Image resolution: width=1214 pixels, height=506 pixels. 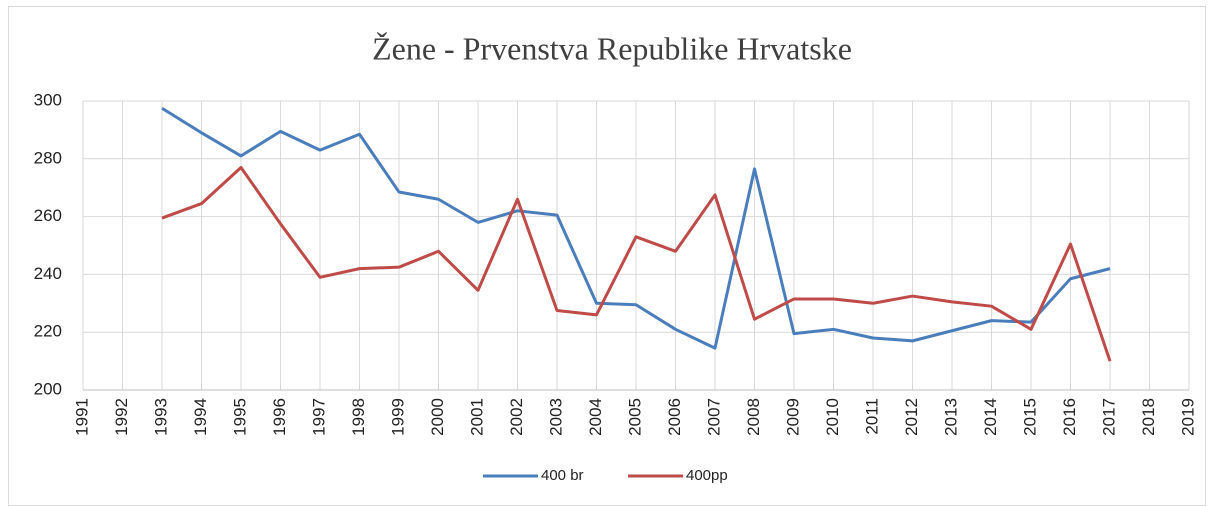 What do you see at coordinates (792, 417) in the screenshot?
I see `x-tick-label: 2009` at bounding box center [792, 417].